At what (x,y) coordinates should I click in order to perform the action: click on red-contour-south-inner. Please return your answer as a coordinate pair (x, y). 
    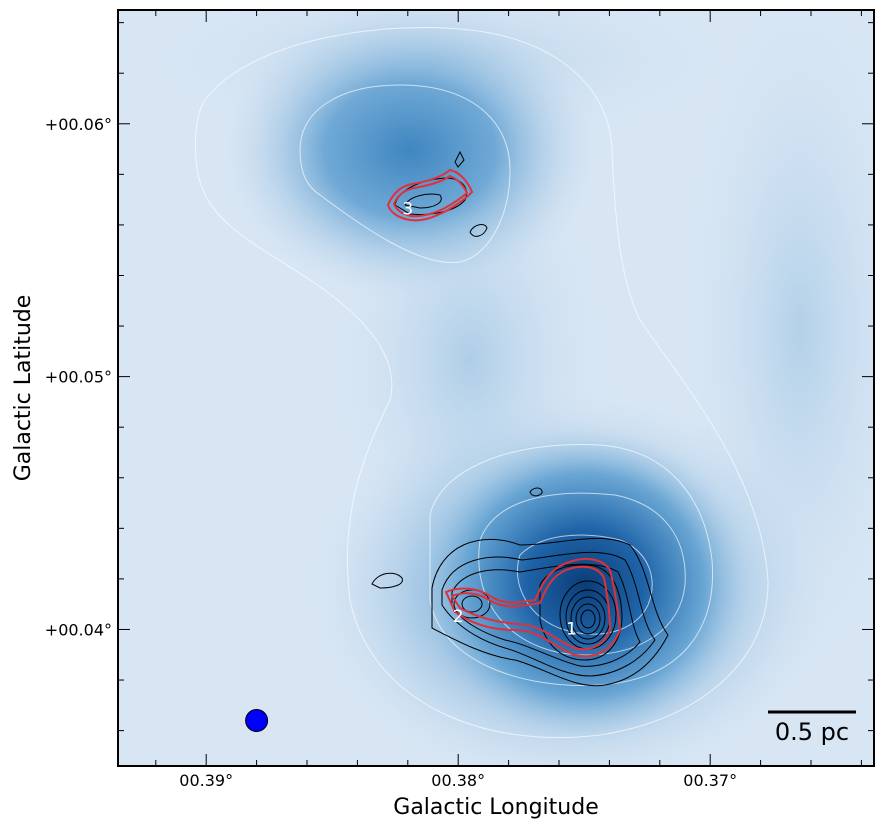
    Looking at the image, I should click on (531, 608).